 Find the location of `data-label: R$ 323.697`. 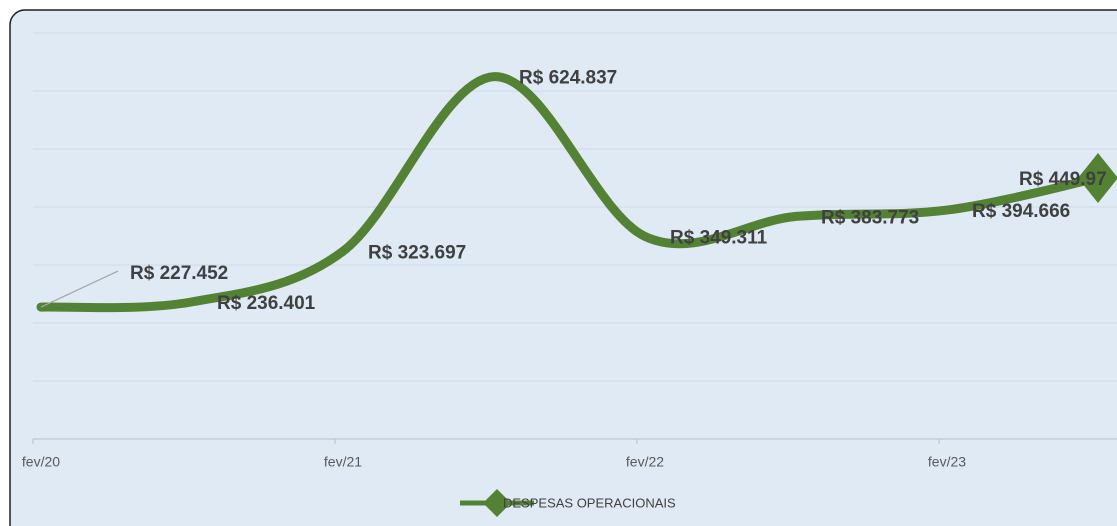

data-label: R$ 323.697 is located at coordinates (417, 252).